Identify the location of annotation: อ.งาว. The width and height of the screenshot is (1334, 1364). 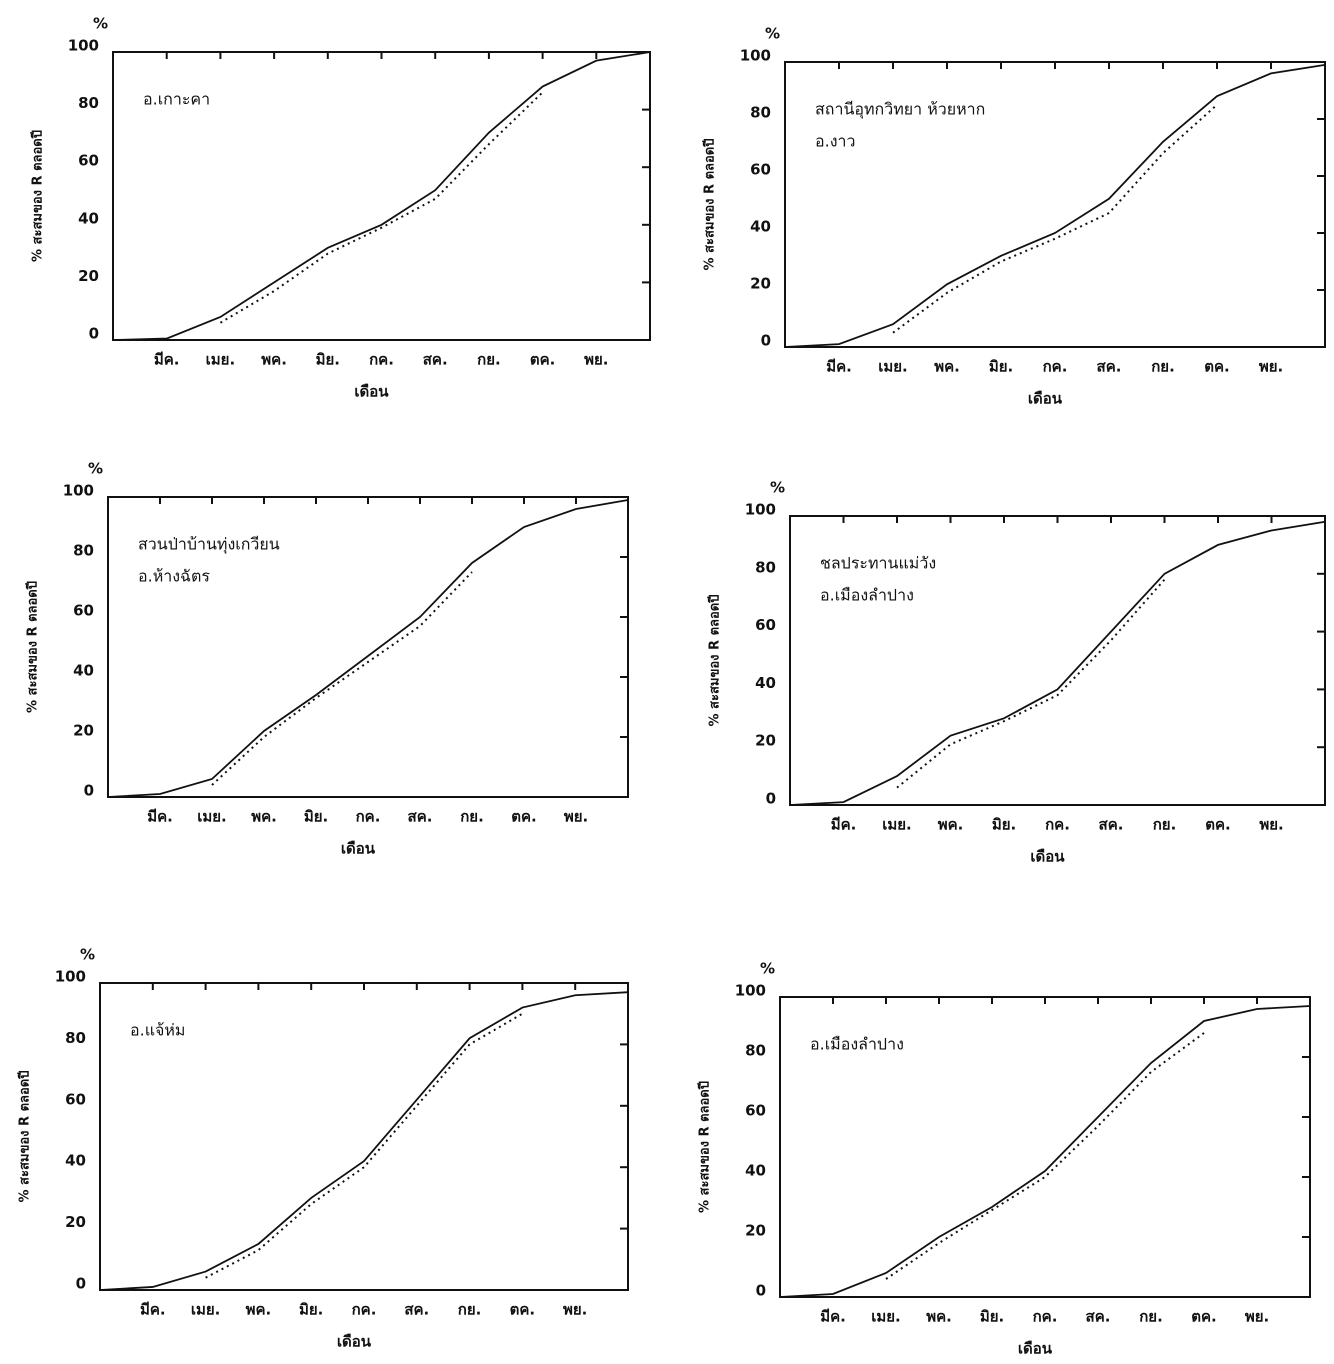
(835, 141).